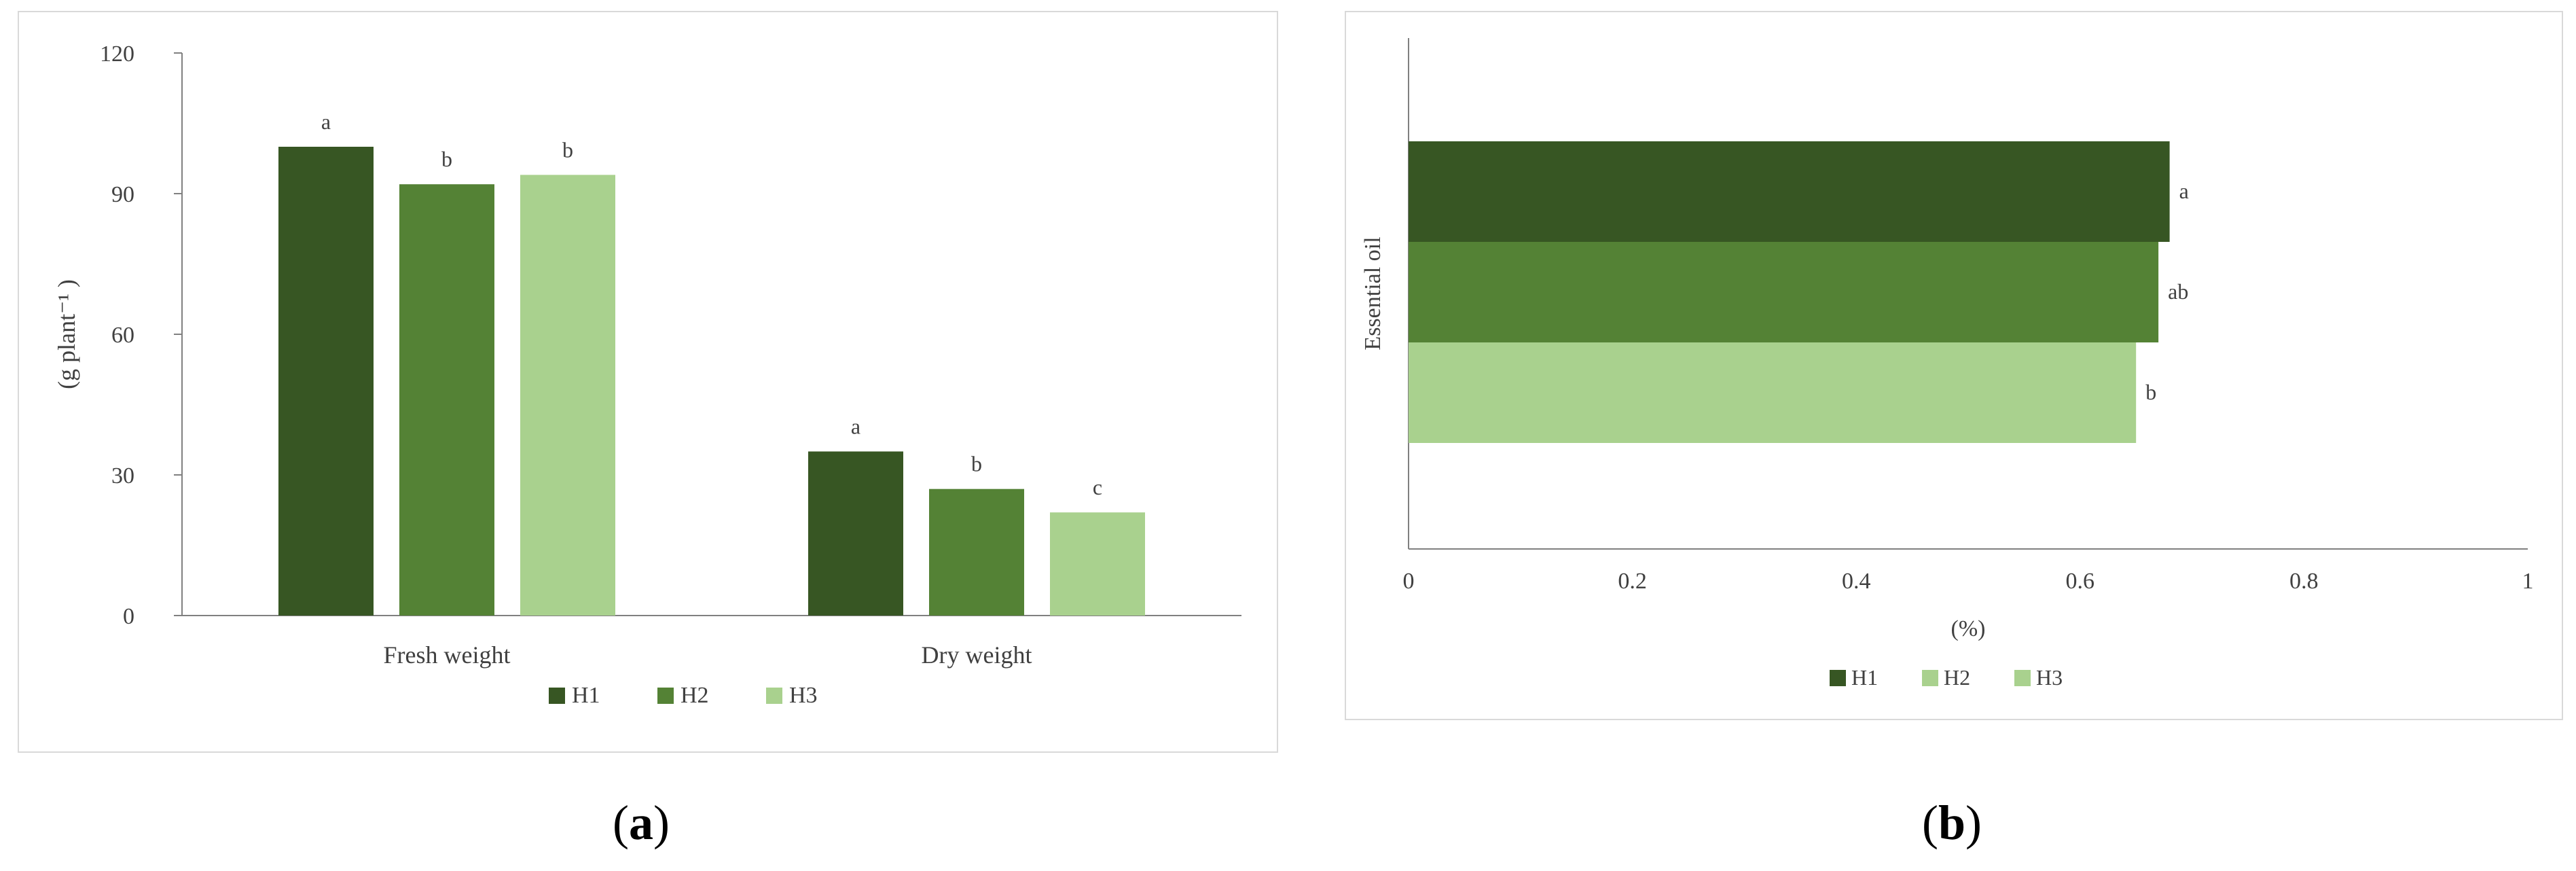 Image resolution: width=2576 pixels, height=871 pixels. What do you see at coordinates (122, 335) in the screenshot?
I see `y-tick-label: 60` at bounding box center [122, 335].